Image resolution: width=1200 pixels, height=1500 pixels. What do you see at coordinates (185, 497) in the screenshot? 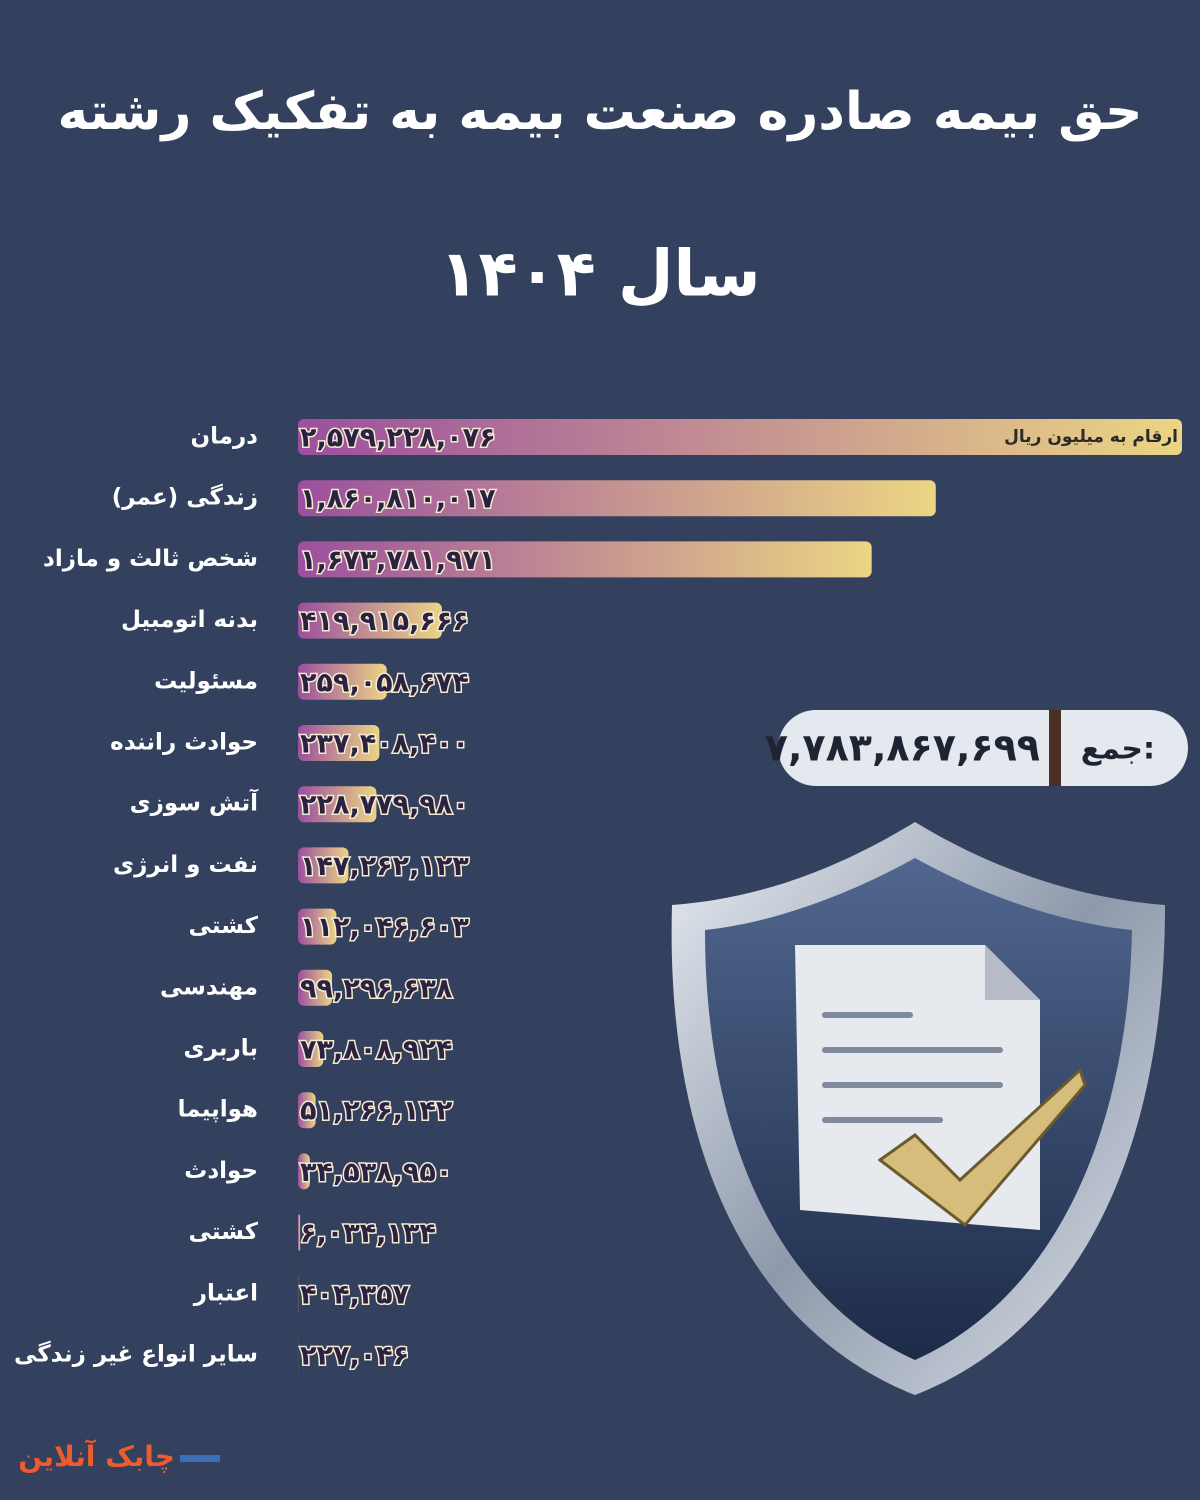
I see `category-label: زندگی (عمر)` at bounding box center [185, 497].